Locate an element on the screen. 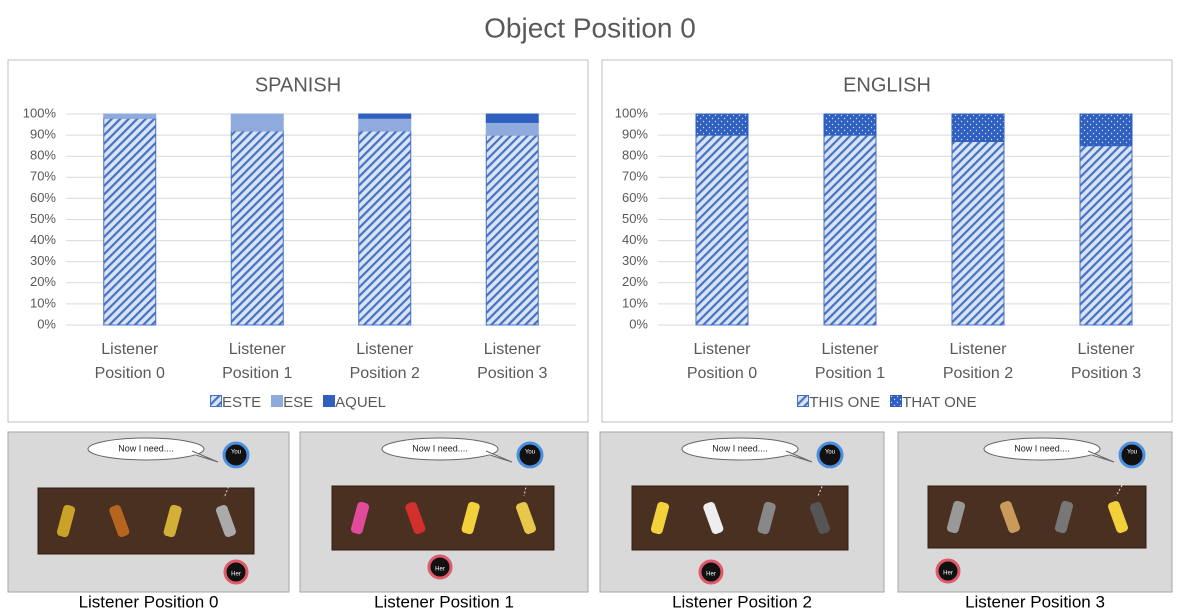 The image size is (1179, 612). legend-label: ESE is located at coordinates (298, 402).